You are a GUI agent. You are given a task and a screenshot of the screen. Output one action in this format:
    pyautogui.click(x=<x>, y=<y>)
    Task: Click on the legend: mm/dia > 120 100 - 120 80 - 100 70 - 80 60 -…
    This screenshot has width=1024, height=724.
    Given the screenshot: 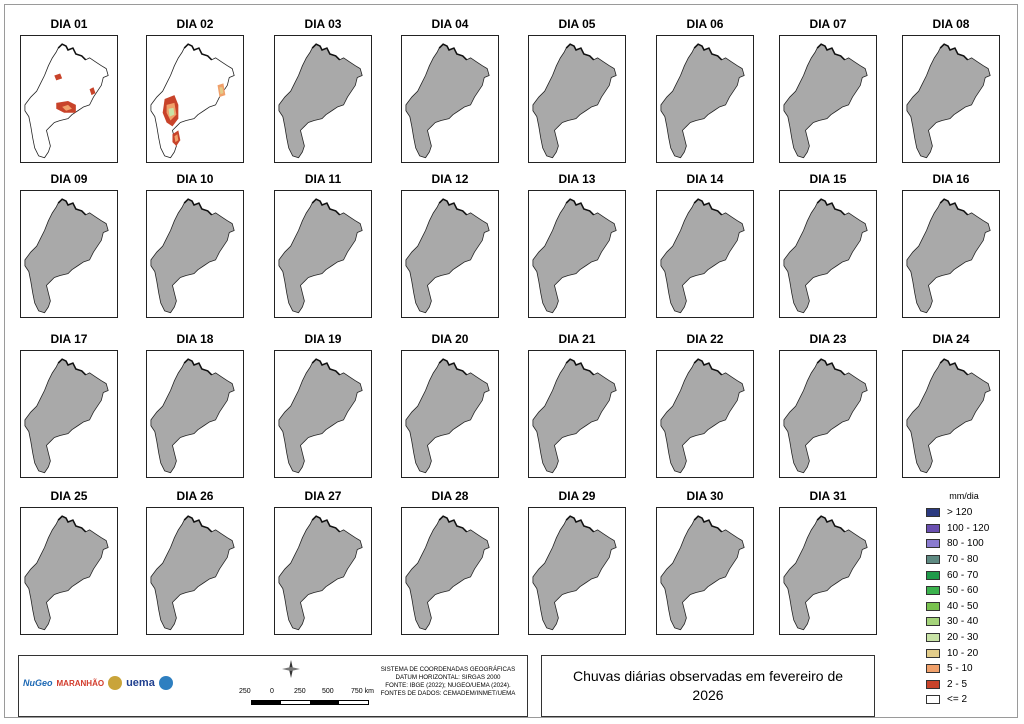 What is the action you would take?
    pyautogui.click(x=972, y=599)
    